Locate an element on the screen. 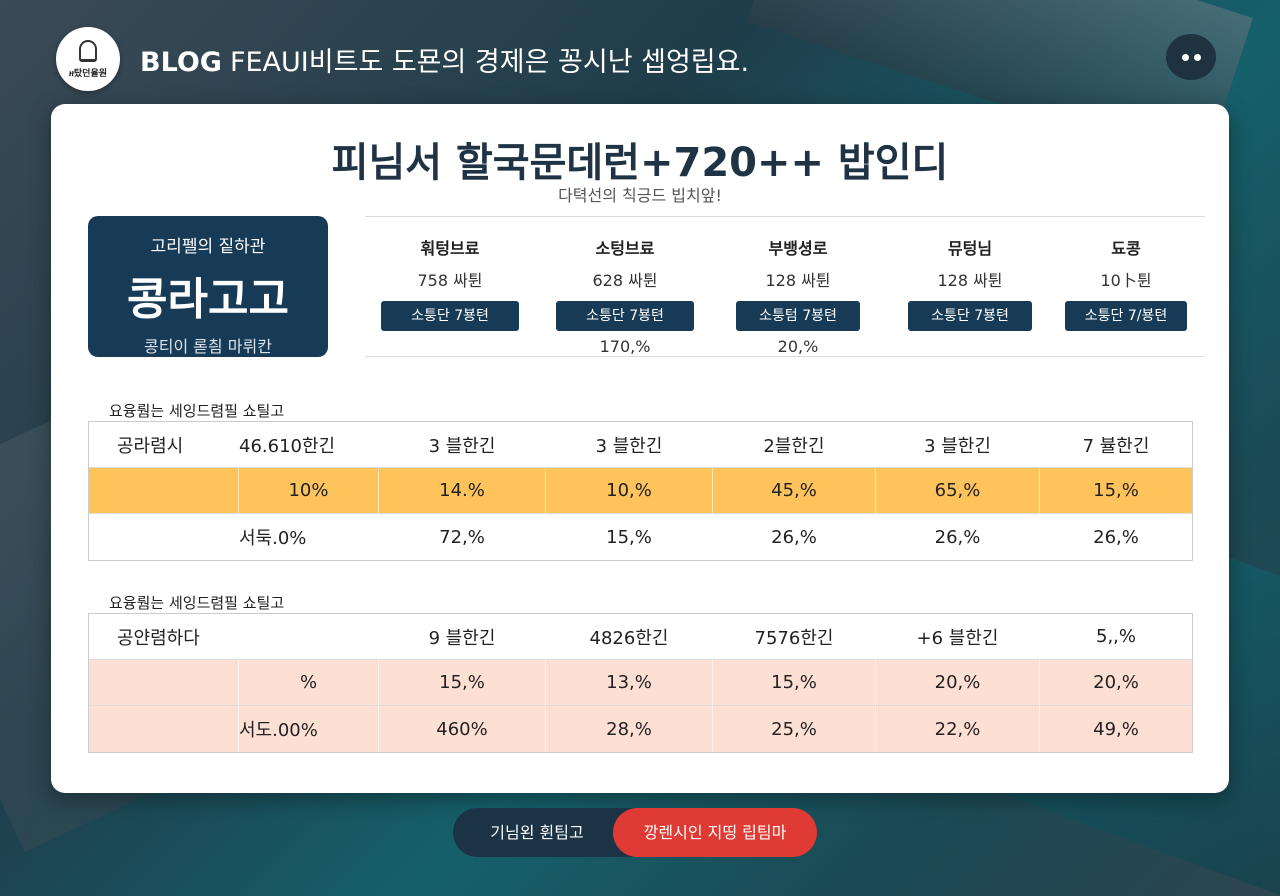 This screenshot has width=1280, height=896. brand-text: FEAUI비트도 도묜의 경제은 꽁시난 셉엉립요. is located at coordinates (489, 62).